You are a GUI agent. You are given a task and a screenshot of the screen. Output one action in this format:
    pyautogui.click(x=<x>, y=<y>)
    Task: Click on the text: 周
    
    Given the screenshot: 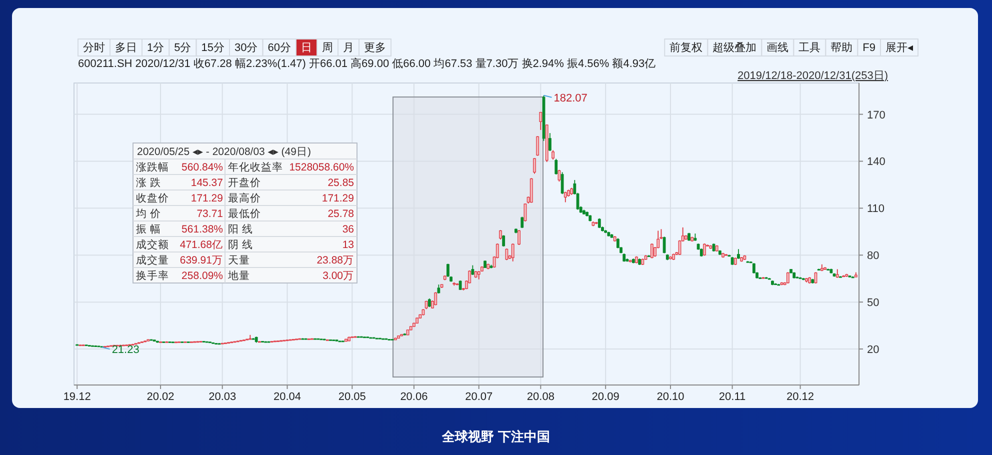 What is the action you would take?
    pyautogui.click(x=327, y=48)
    